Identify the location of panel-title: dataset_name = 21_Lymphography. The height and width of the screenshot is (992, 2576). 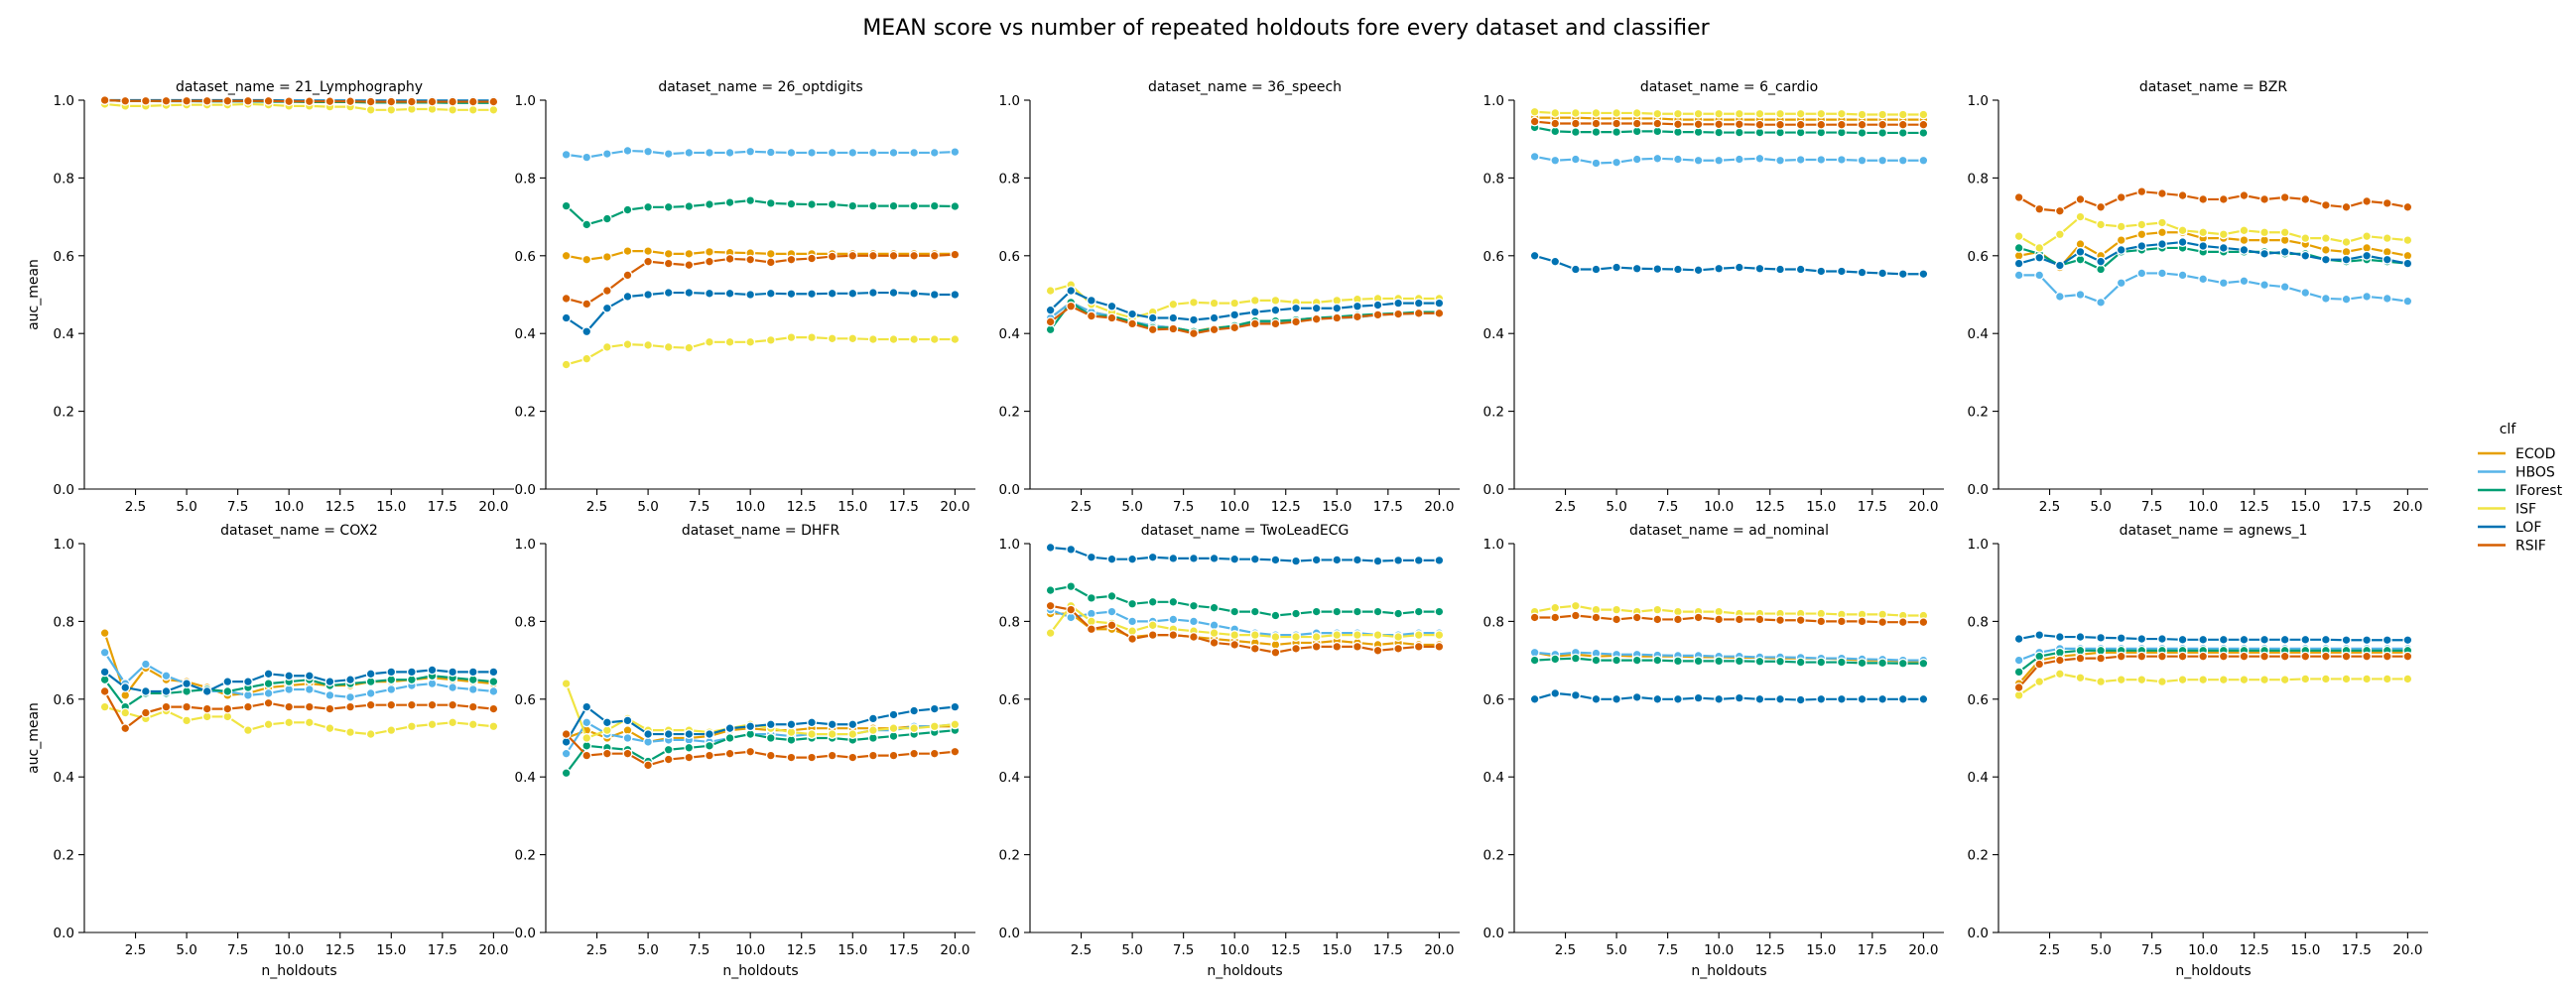
(300, 87).